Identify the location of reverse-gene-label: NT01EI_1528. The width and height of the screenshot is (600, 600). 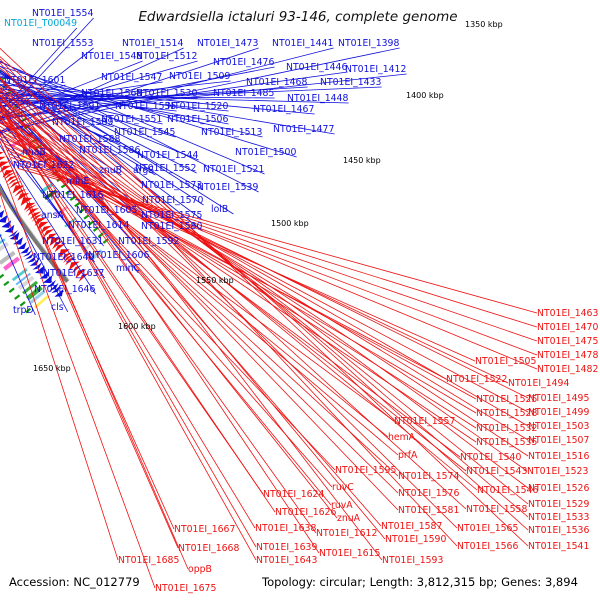
(506, 413).